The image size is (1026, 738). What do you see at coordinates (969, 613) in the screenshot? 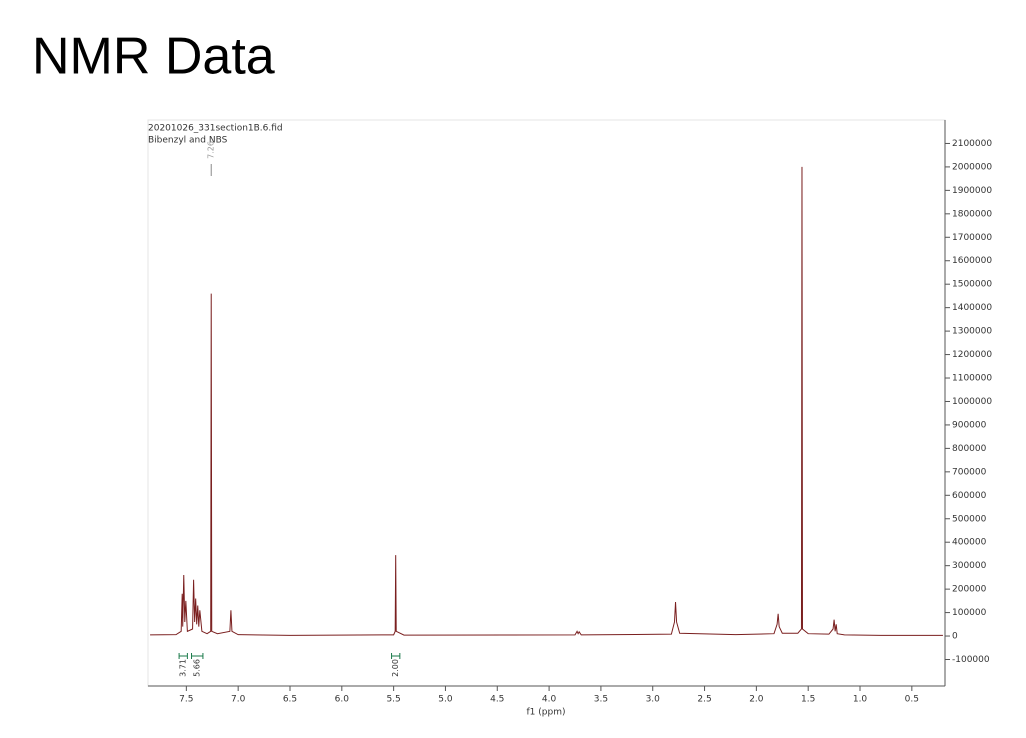
I see `y-tick-label: 100000` at bounding box center [969, 613].